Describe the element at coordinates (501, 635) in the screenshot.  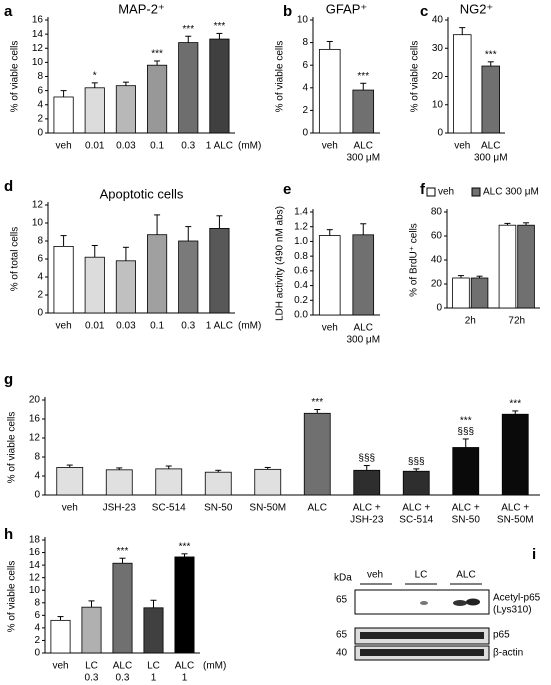
I see `band-label: p65` at that location.